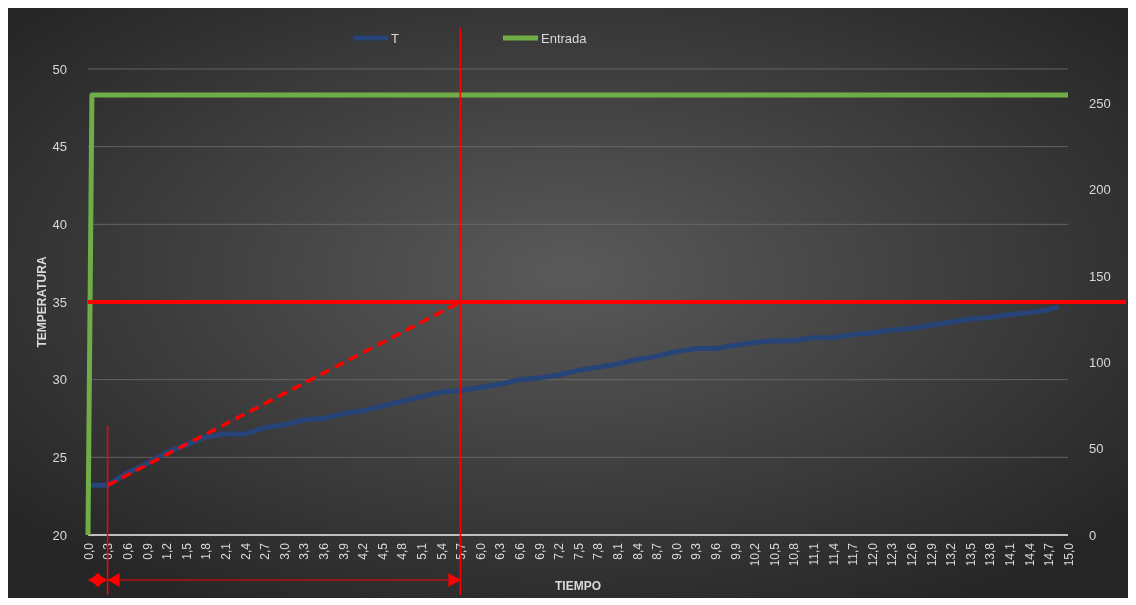 The image size is (1136, 605). What do you see at coordinates (421, 551) in the screenshot?
I see `x-tick-label: 5,1` at bounding box center [421, 551].